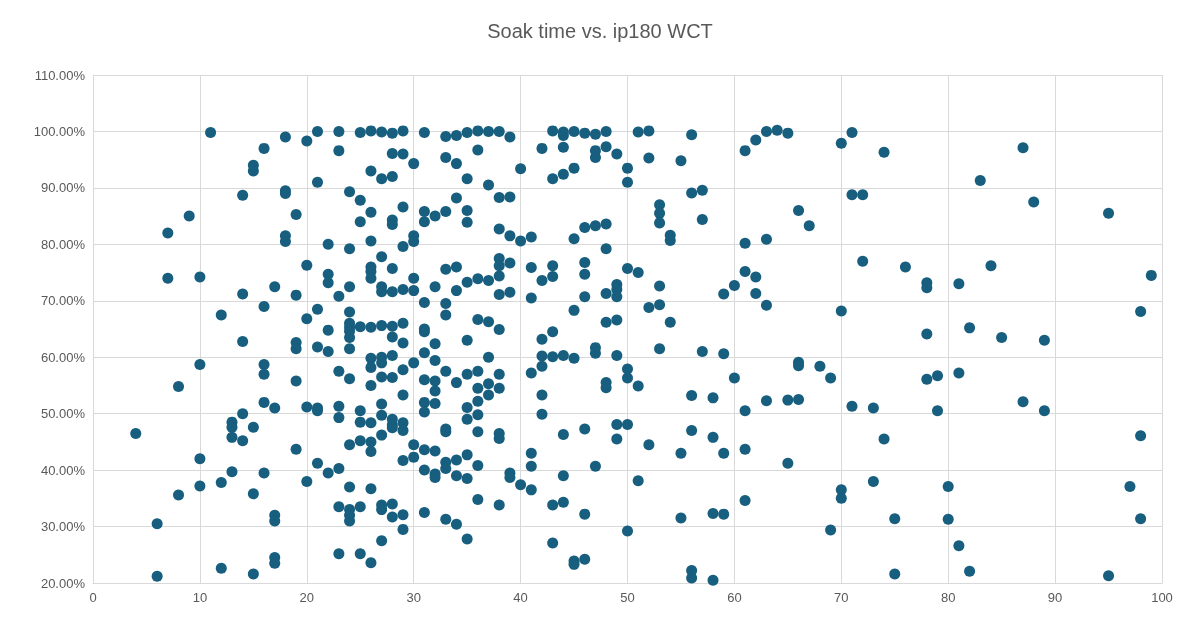  What do you see at coordinates (627, 597) in the screenshot?
I see `x-tick-label: 50` at bounding box center [627, 597].